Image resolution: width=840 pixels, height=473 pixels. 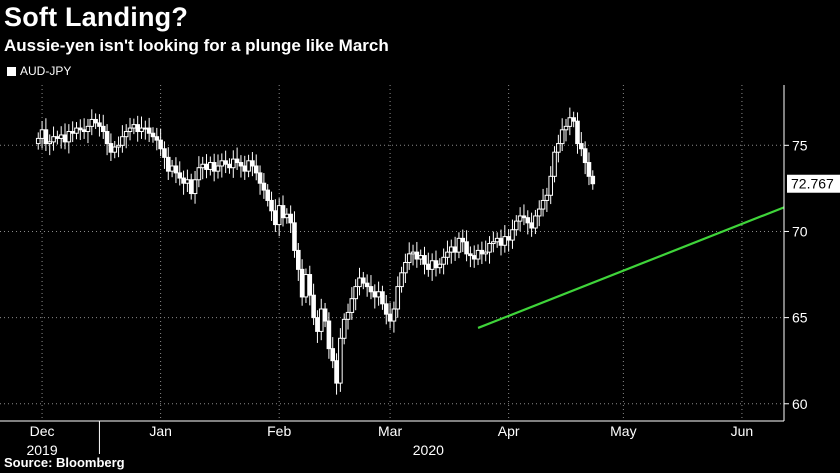 I want to click on x-tick-label-feb: Feb, so click(x=279, y=431).